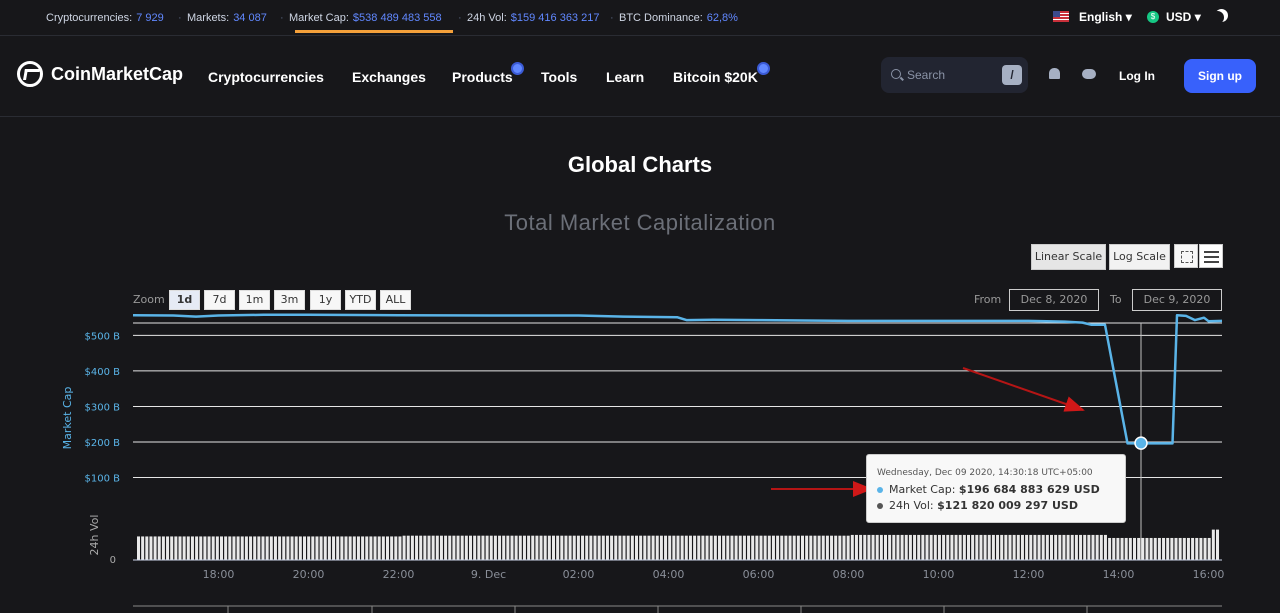  Describe the element at coordinates (184, 300) in the screenshot. I see `zoom-1d-button: 1d` at that location.